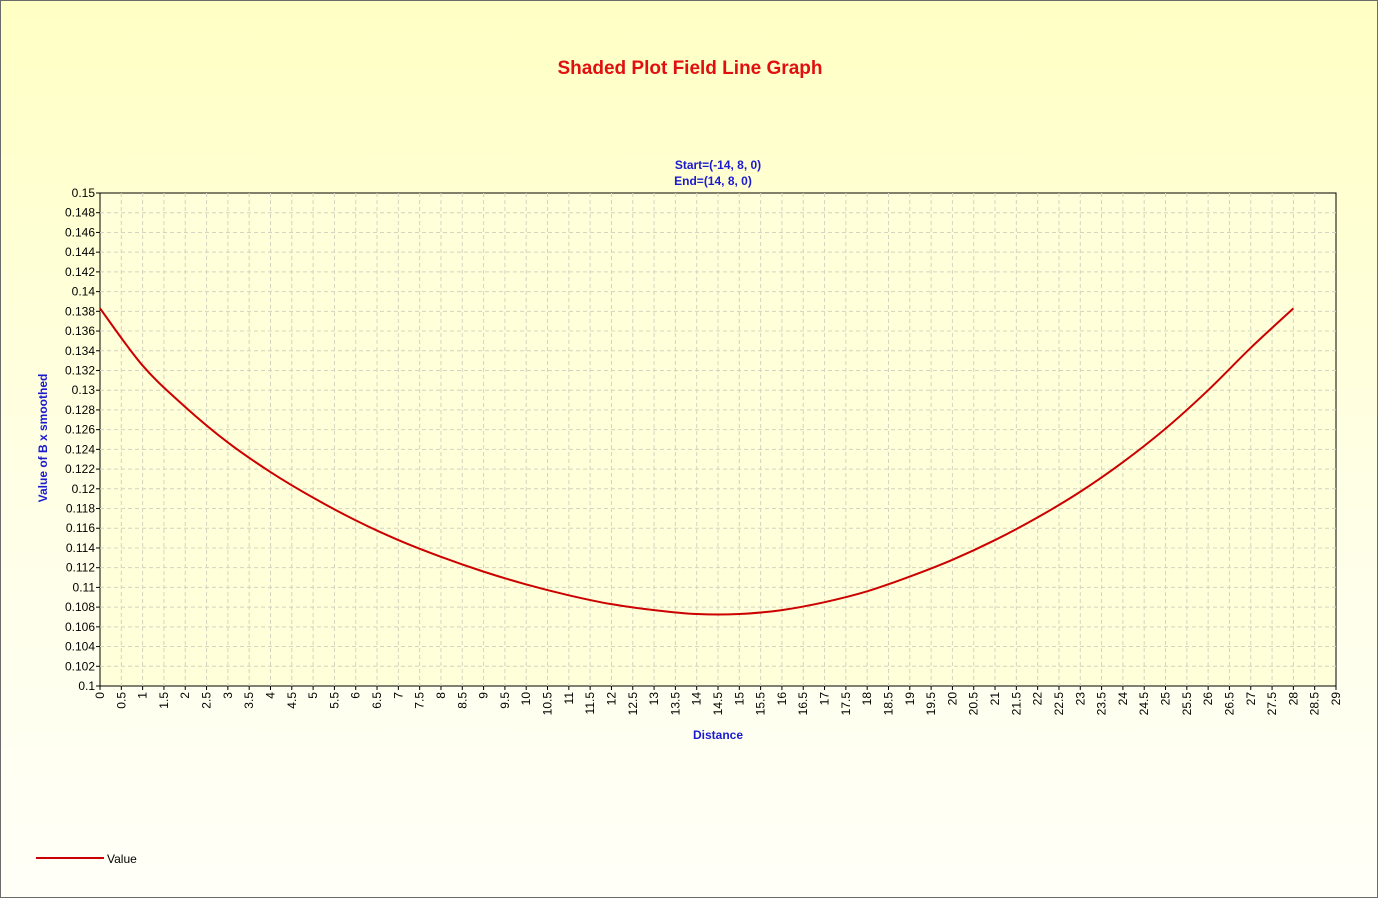 This screenshot has width=1378, height=898. Describe the element at coordinates (1059, 704) in the screenshot. I see `x-tick-label: 22.5` at that location.